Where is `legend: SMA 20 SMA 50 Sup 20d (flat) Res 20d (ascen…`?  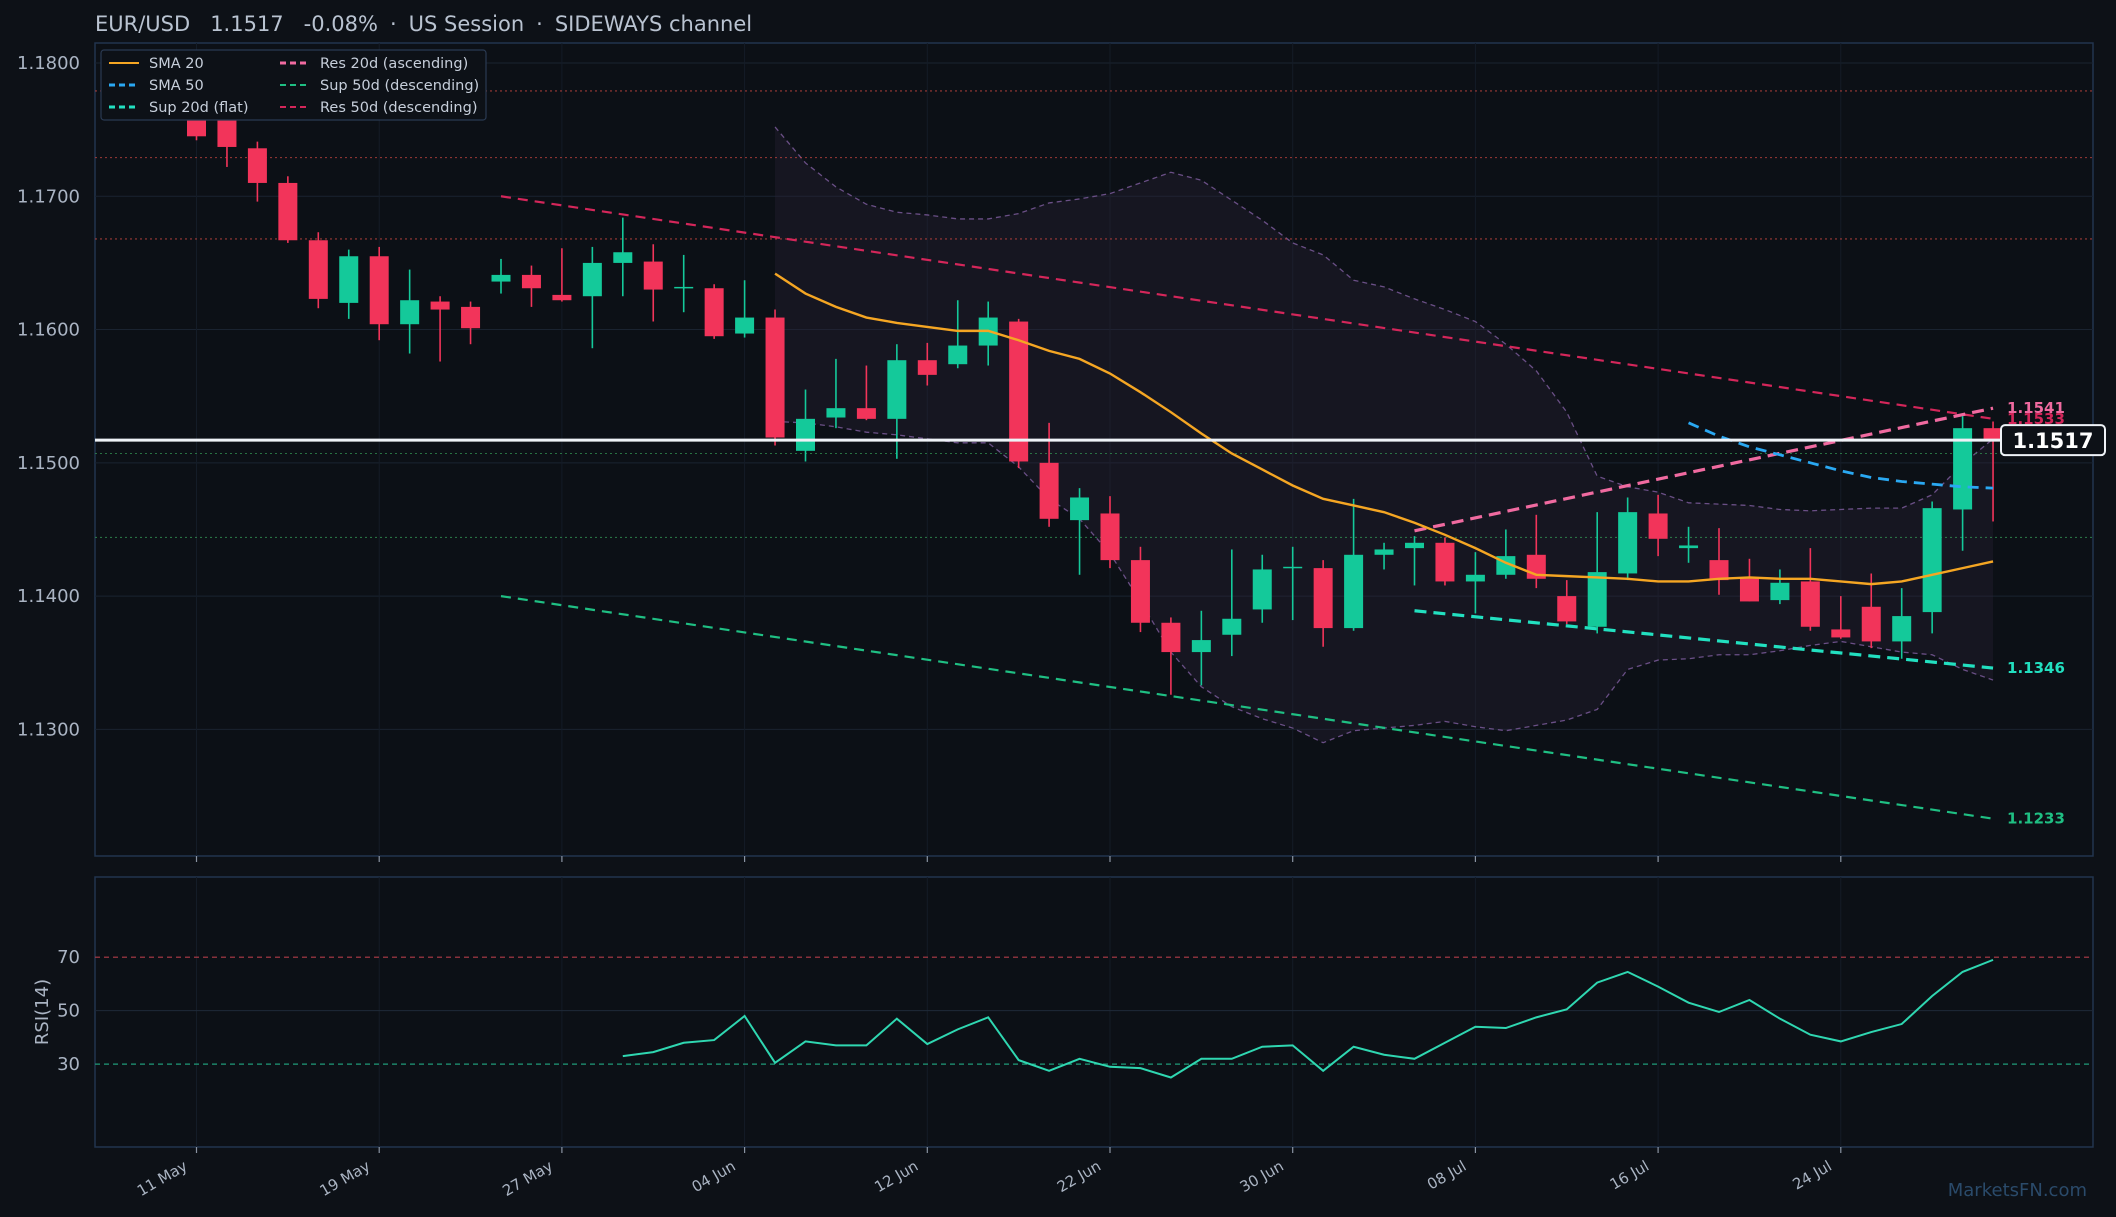 legend: SMA 20 SMA 50 Sup 20d (flat) Res 20d (ascen… is located at coordinates (293, 85).